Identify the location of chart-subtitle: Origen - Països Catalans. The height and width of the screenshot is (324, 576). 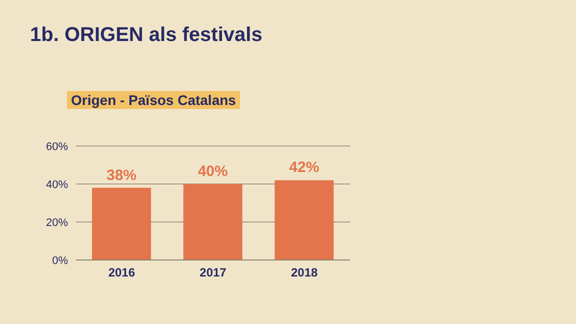
(153, 100).